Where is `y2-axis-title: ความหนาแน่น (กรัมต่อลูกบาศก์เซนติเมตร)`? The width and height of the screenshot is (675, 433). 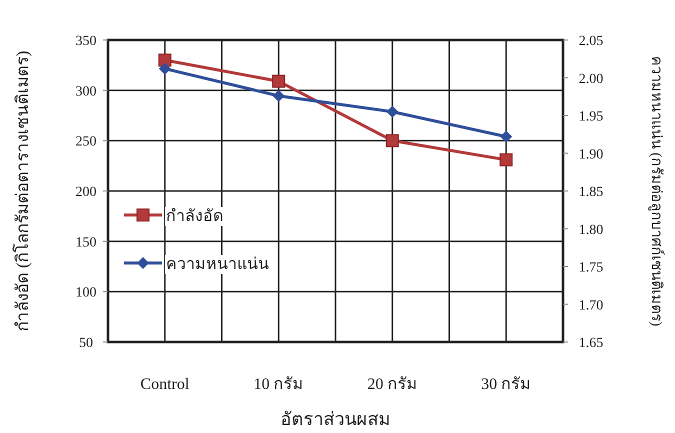
y2-axis-title: ความหนาแน่น (กรัมต่อลูกบาศก์เซนติเมตร) is located at coordinates (656, 191).